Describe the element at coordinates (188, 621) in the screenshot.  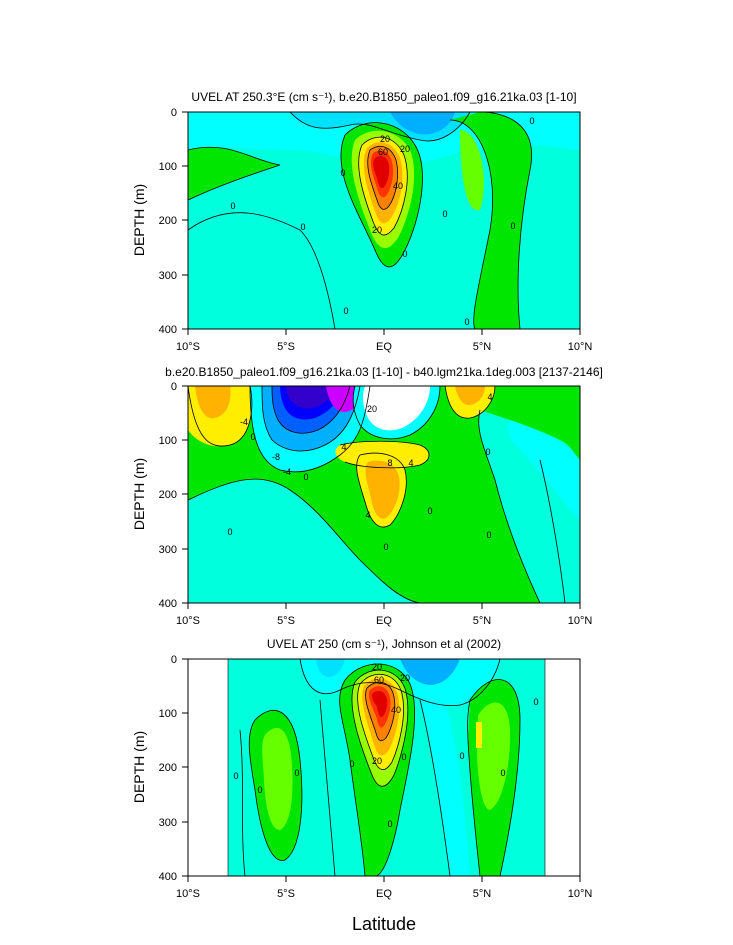
I see `panel-2-x-tick-label: 10°S` at that location.